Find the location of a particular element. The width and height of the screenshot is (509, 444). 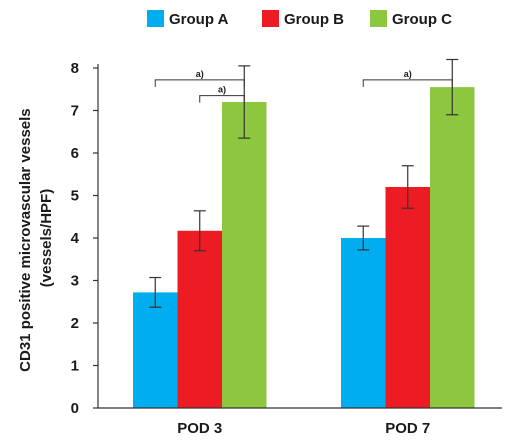

y-tick-label-6: 6 is located at coordinates (75, 153).